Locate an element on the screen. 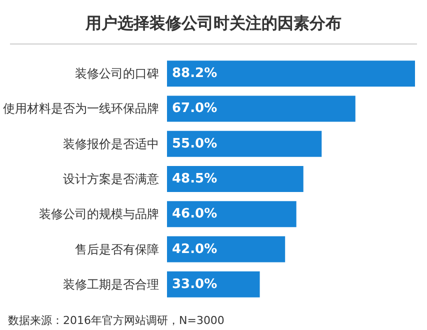 Image resolution: width=427 pixels, height=330 pixels. y-tick-label: 装修公司的规模与品牌 is located at coordinates (99, 214).